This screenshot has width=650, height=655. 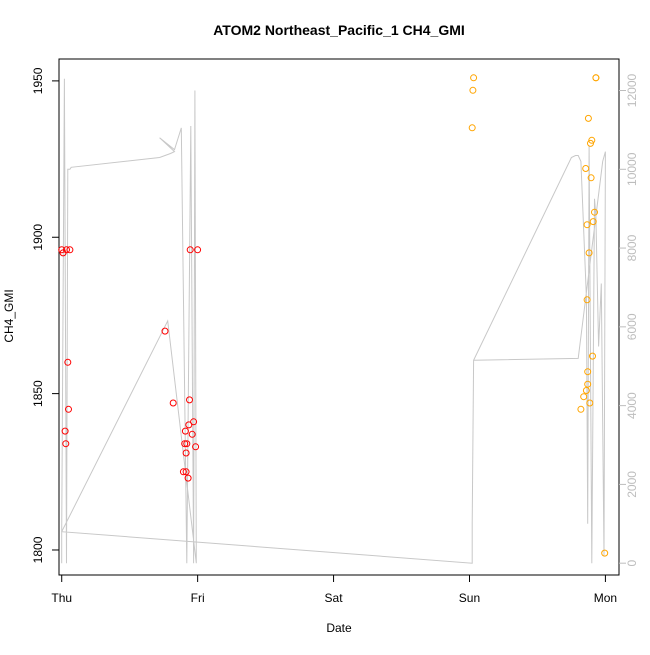 I want to click on y-axis-label: CH4_GMI, so click(x=9, y=315).